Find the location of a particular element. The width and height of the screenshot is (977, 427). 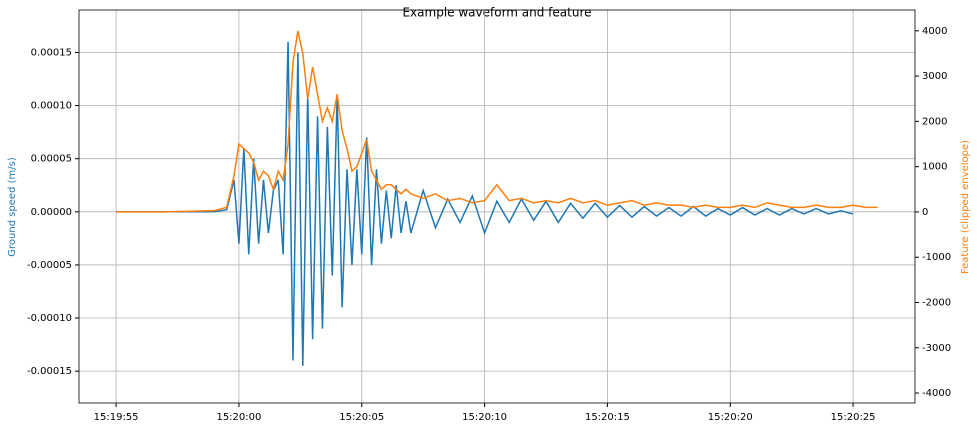

x-tick-label: 15:20:20 is located at coordinates (730, 417).